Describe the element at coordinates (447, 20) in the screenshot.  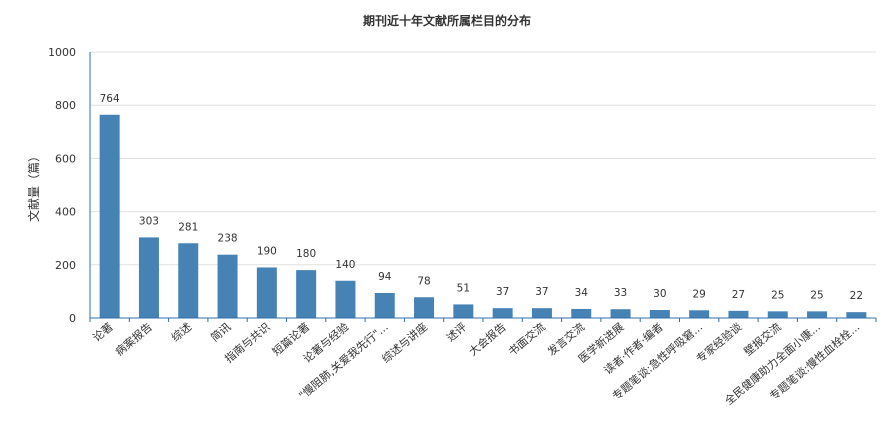
I see `chart-title: 期刊近十年文献所属栏目的分布` at that location.